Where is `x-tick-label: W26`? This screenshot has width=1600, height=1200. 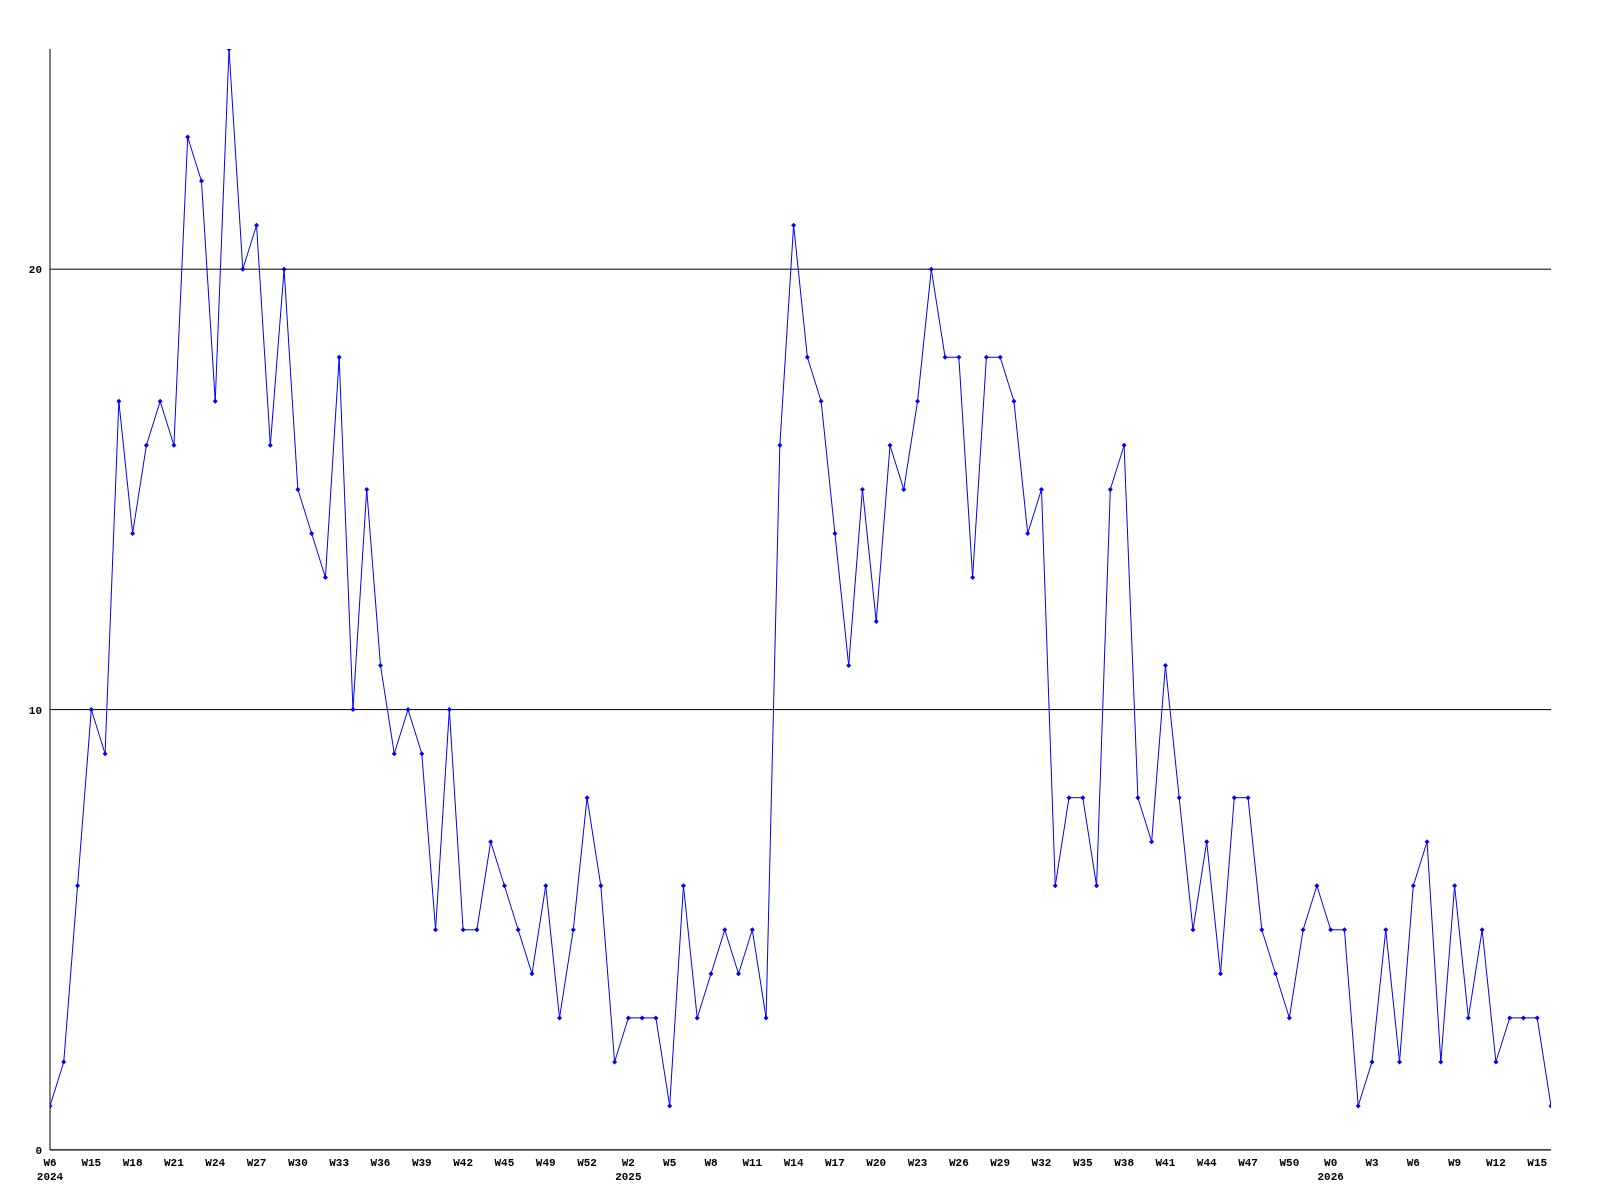
x-tick-label: W26 is located at coordinates (958, 1163).